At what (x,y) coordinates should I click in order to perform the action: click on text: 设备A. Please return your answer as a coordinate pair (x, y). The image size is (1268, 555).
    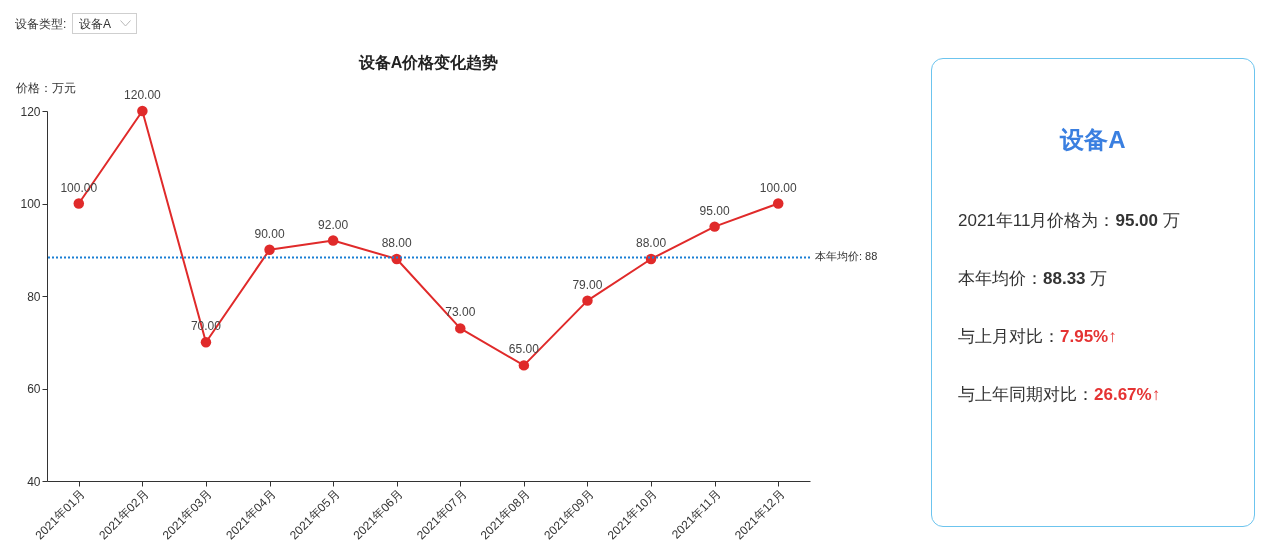
    Looking at the image, I should click on (1092, 140).